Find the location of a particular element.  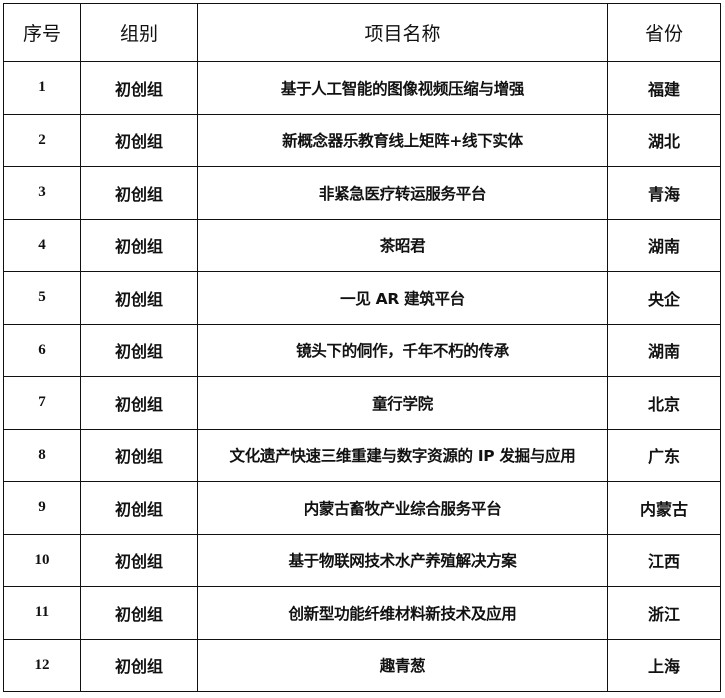

row-number: 5 is located at coordinates (42, 298).